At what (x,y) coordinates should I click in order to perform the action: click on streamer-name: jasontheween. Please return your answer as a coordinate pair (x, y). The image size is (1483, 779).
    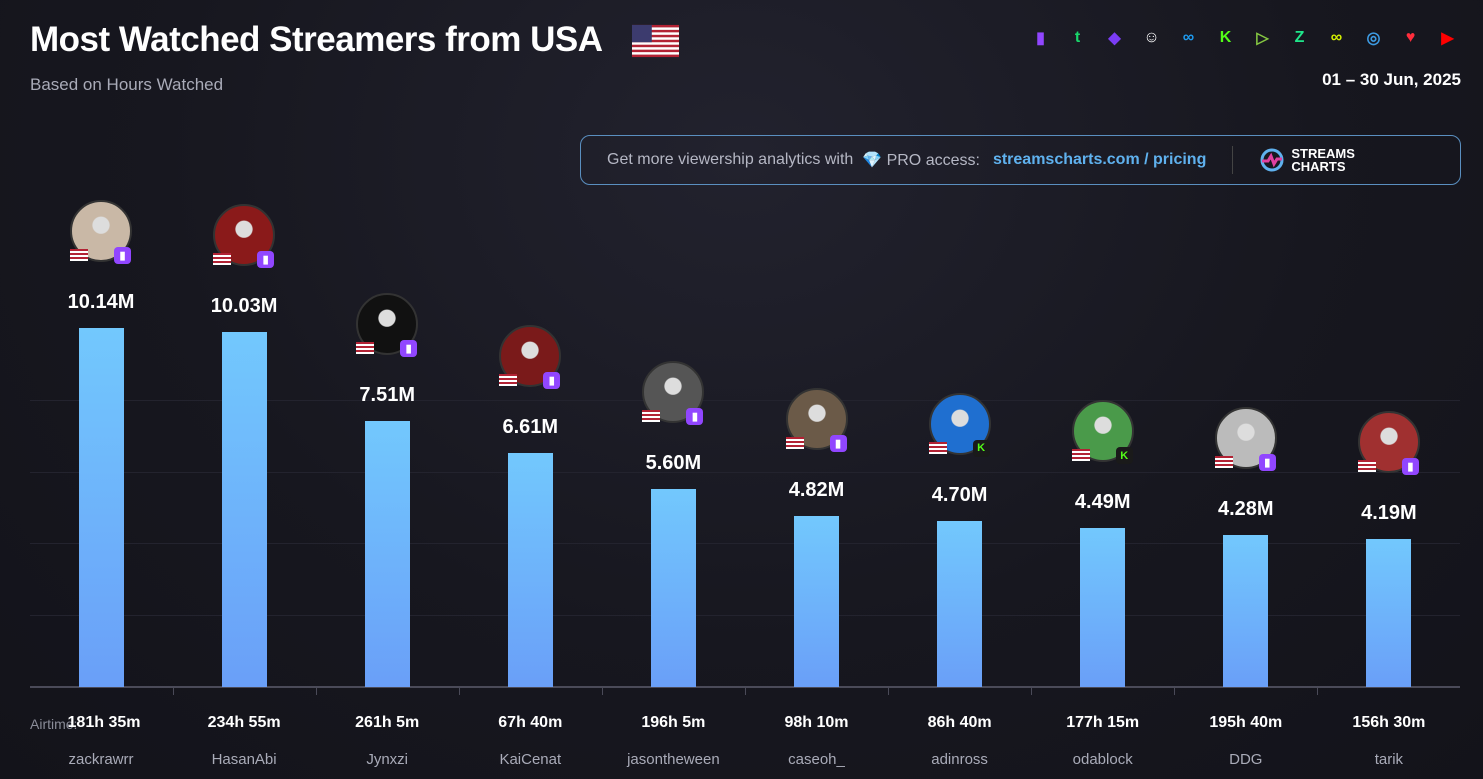
    Looking at the image, I should click on (673, 759).